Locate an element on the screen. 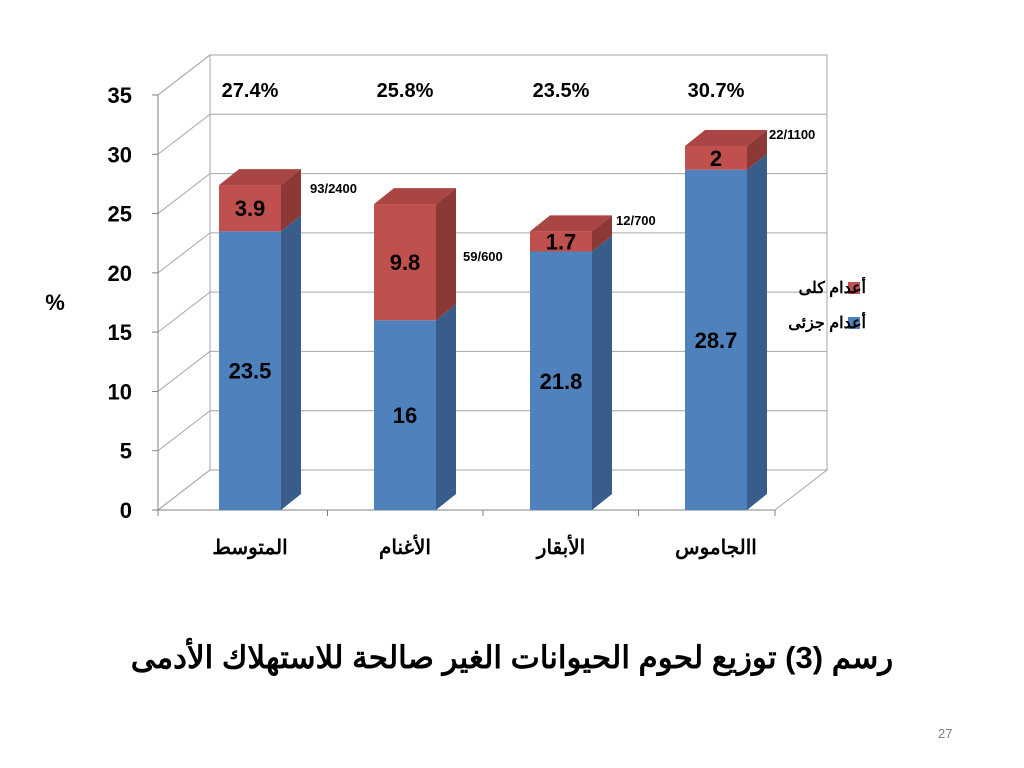 The width and height of the screenshot is (1024, 768). y-tick-label: 35 is located at coordinates (120, 95).